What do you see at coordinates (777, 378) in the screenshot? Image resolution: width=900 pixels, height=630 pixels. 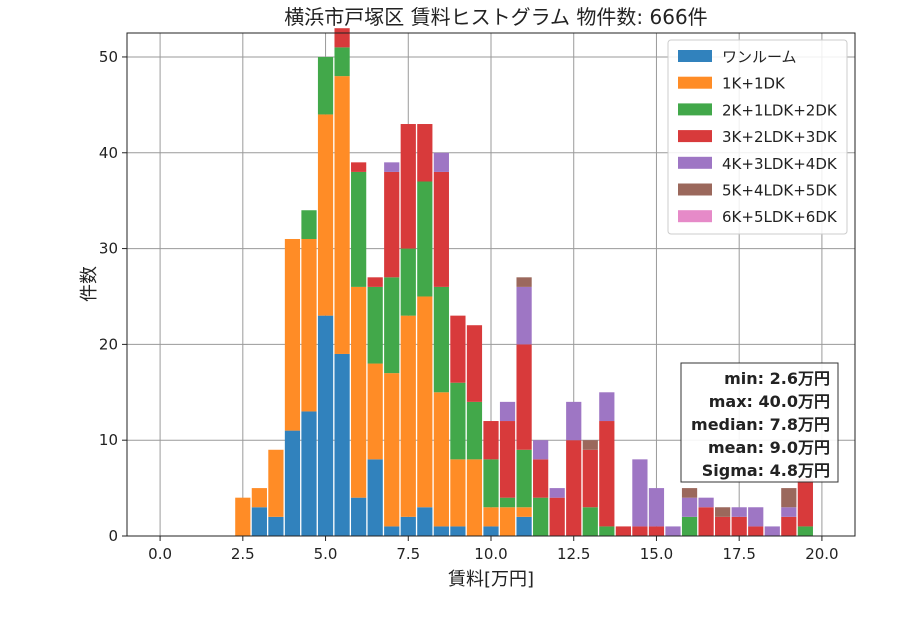 I see `stats-line: min: 2.6万円` at bounding box center [777, 378].